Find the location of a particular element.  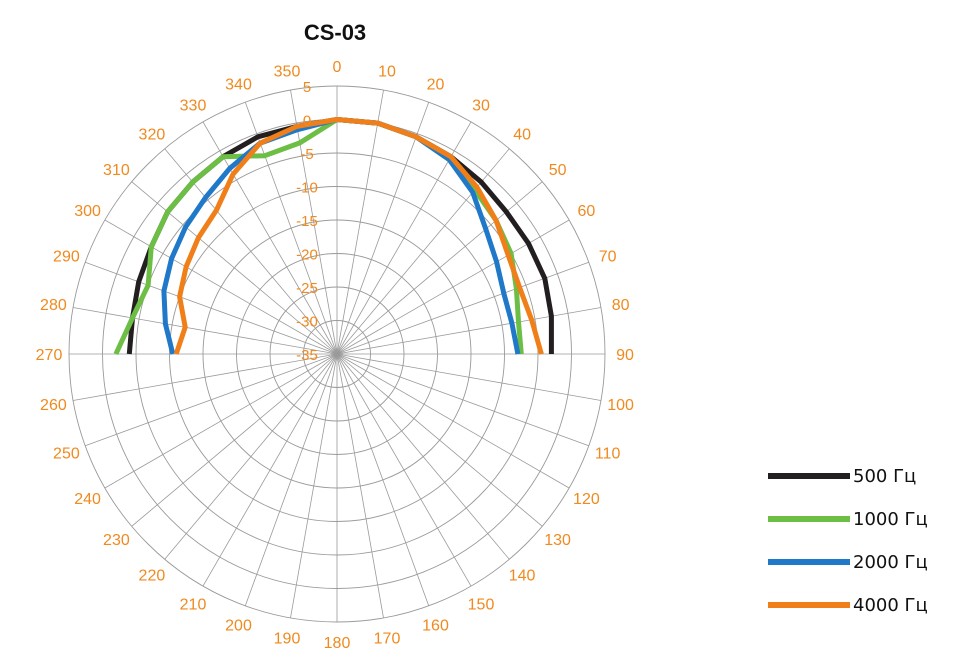

angle-tick-label: 260 is located at coordinates (53, 405).